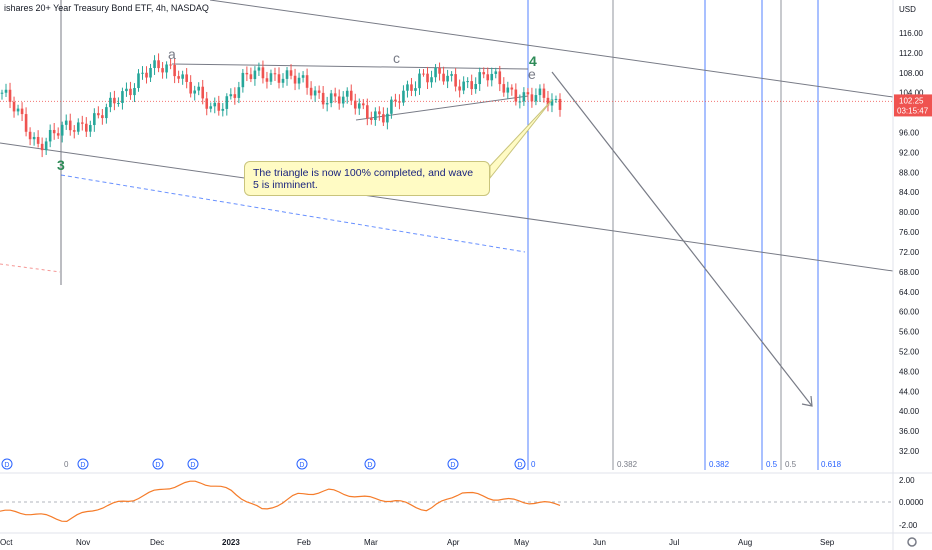  What do you see at coordinates (909, 391) in the screenshot?
I see `price-tick-label: 44.00` at bounding box center [909, 391].